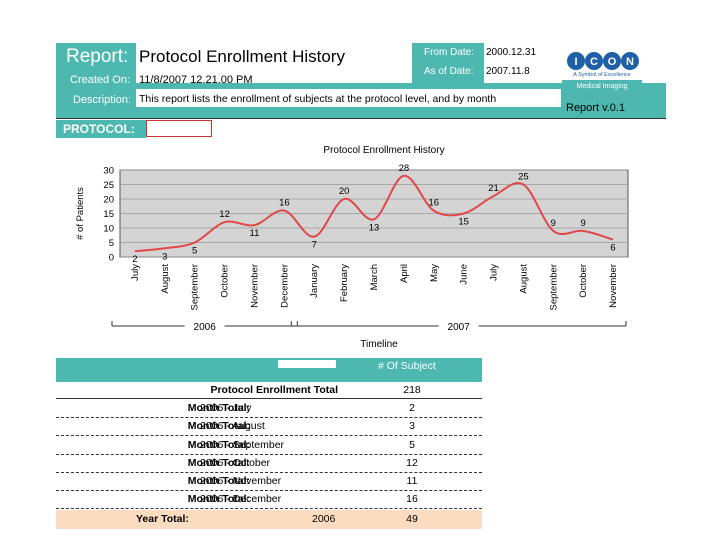 The height and width of the screenshot is (540, 720). Describe the element at coordinates (111, 258) in the screenshot. I see `y-tick-label: 0` at that location.